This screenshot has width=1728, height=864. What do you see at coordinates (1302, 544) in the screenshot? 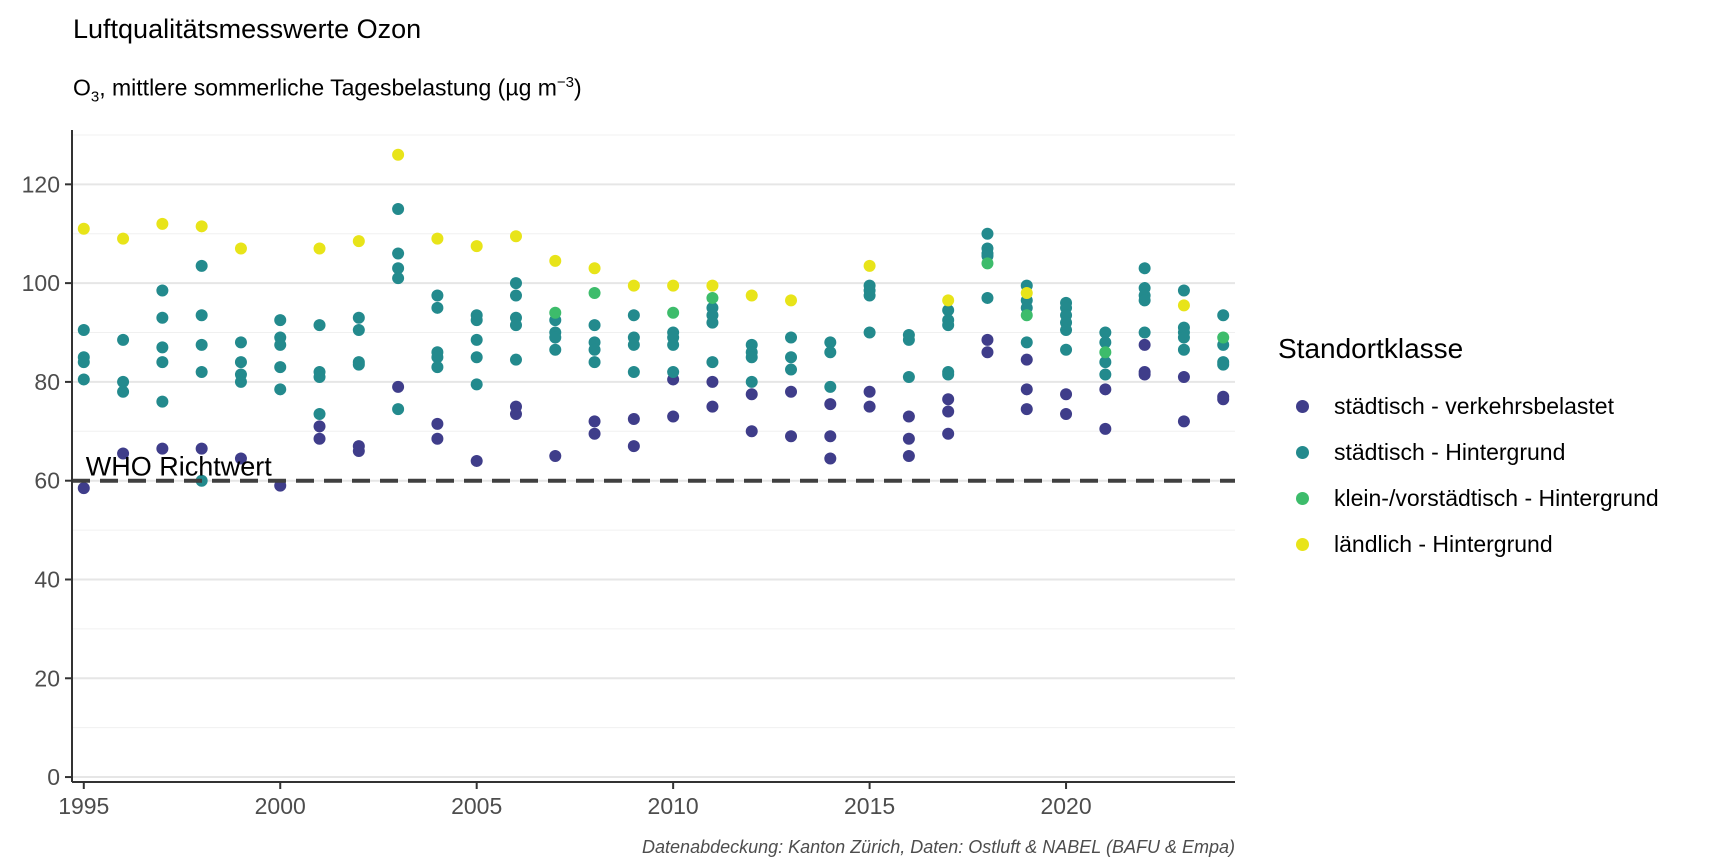
I see `legend-key-land` at bounding box center [1302, 544].